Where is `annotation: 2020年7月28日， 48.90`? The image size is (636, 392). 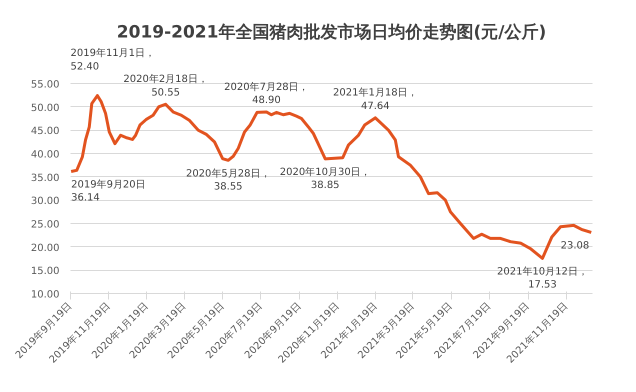
annotation: 2020年7月28日， 48.90 is located at coordinates (266, 93).